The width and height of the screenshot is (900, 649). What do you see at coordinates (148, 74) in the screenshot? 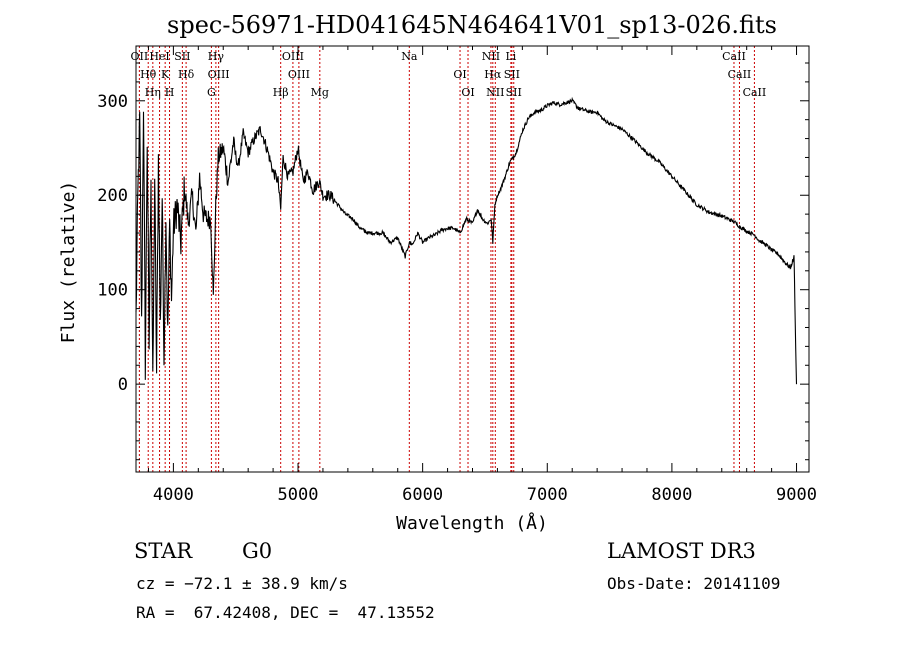
I see `line-marker-label: Hθ` at bounding box center [148, 74].